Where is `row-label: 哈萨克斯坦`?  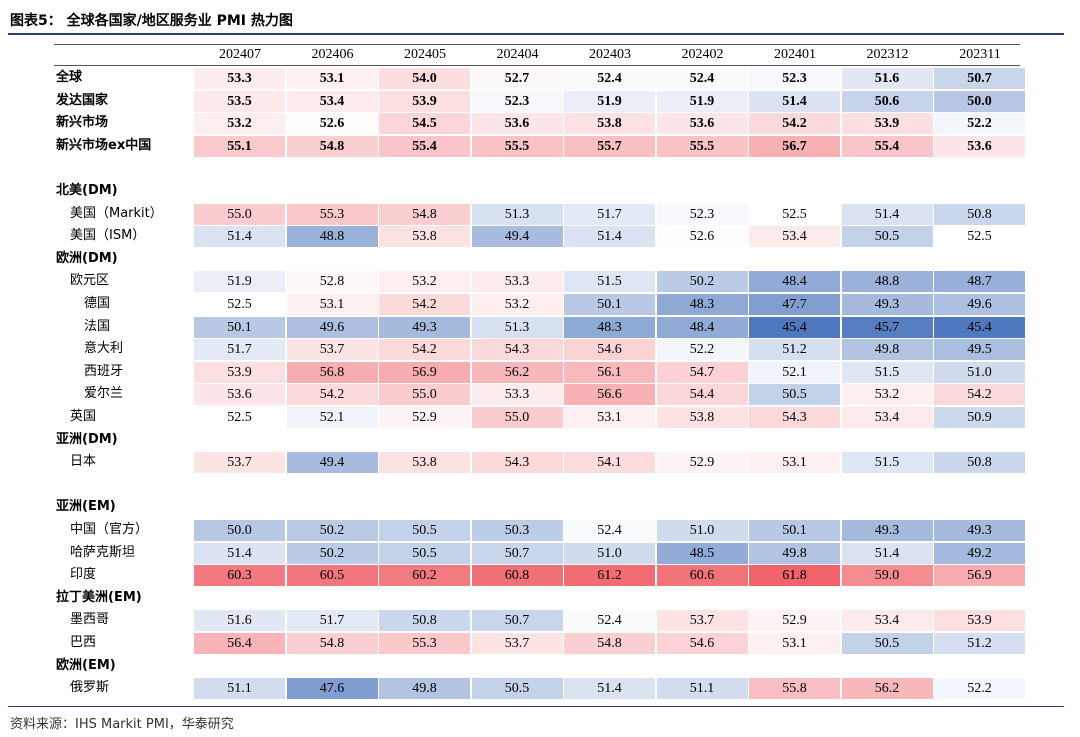 row-label: 哈萨克斯坦 is located at coordinates (103, 552).